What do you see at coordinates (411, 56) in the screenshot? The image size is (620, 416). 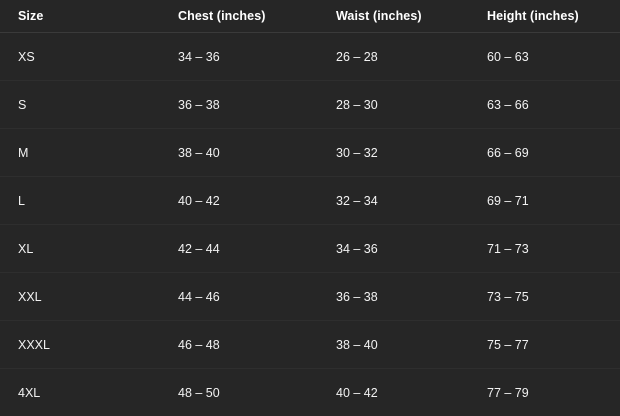 I see `cell-waist: 26 – 28` at bounding box center [411, 56].